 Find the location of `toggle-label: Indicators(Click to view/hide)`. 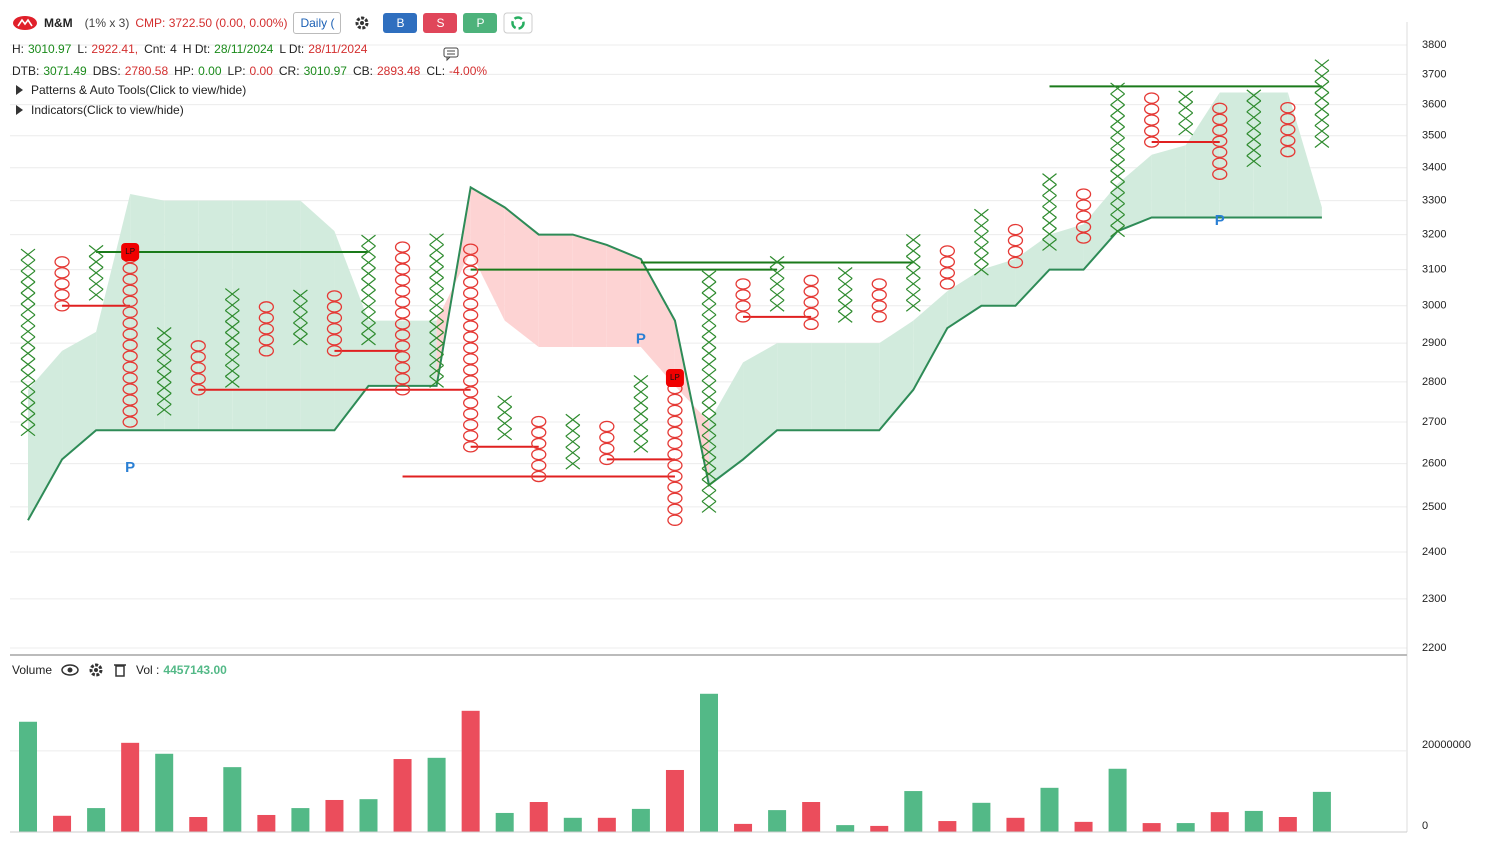

toggle-label: Indicators(Click to view/hide) is located at coordinates (107, 110).